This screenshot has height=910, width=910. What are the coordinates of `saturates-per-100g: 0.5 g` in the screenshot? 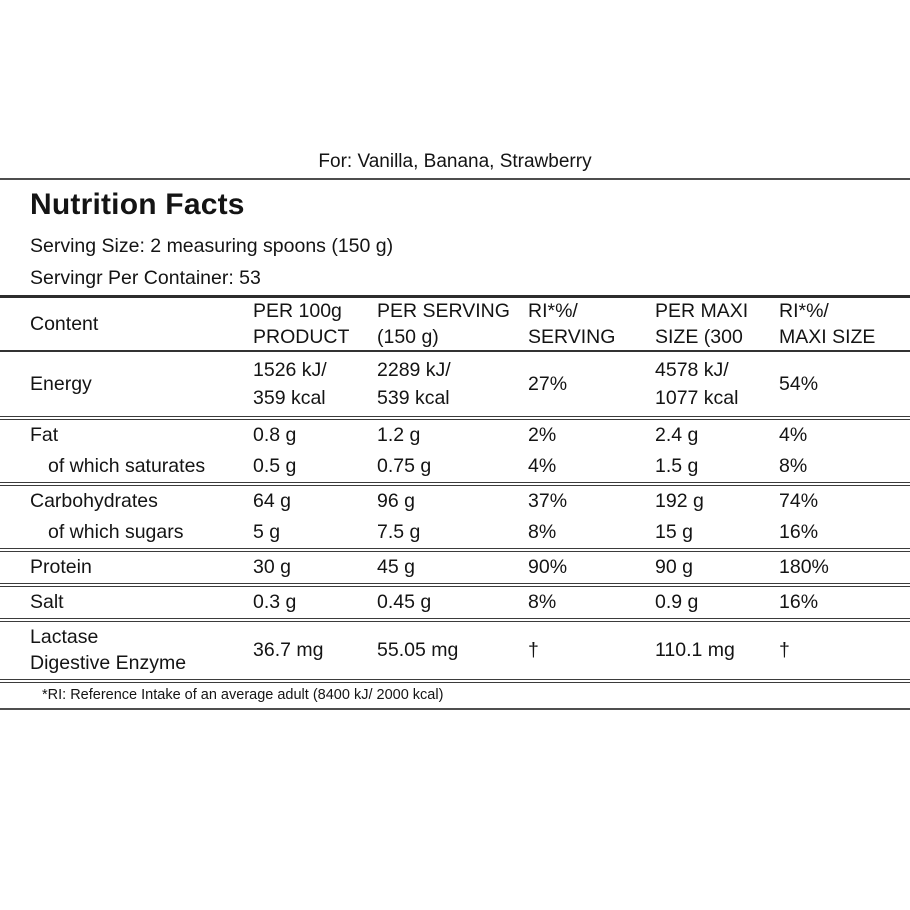 It's located at (275, 466).